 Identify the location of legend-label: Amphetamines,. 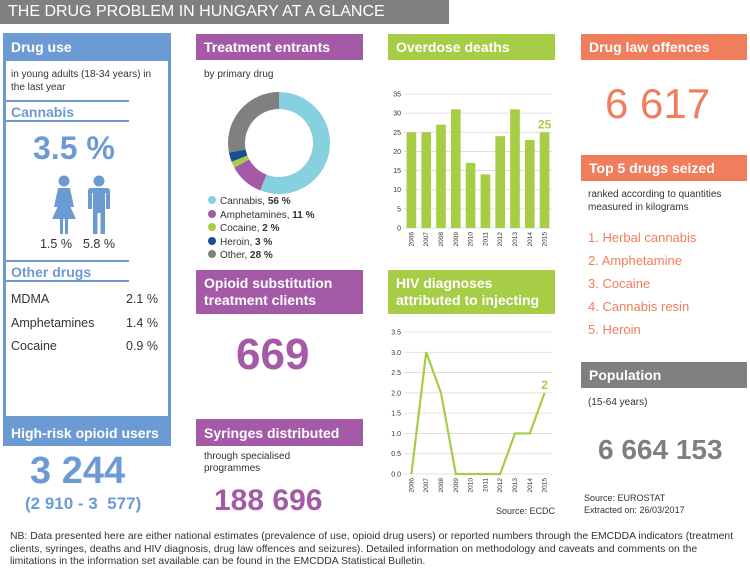
(256, 215).